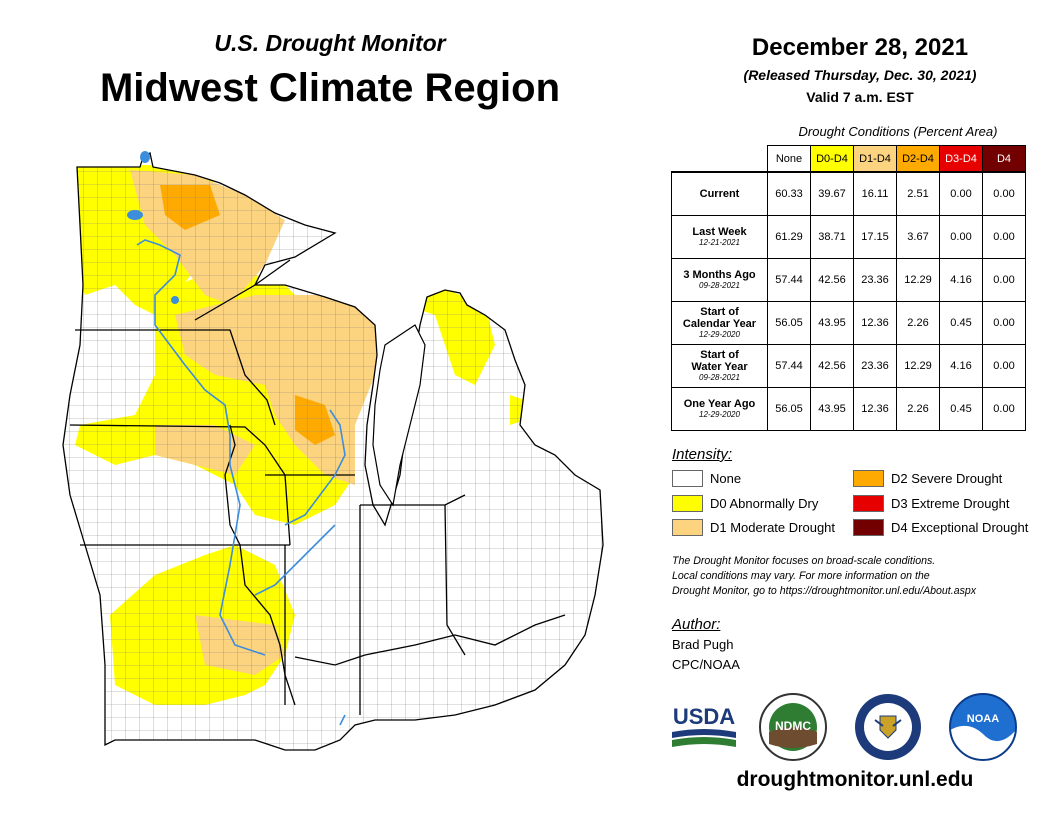 This screenshot has height=816, width=1056. I want to click on row-label: Last Week 12-21-2021, so click(719, 237).